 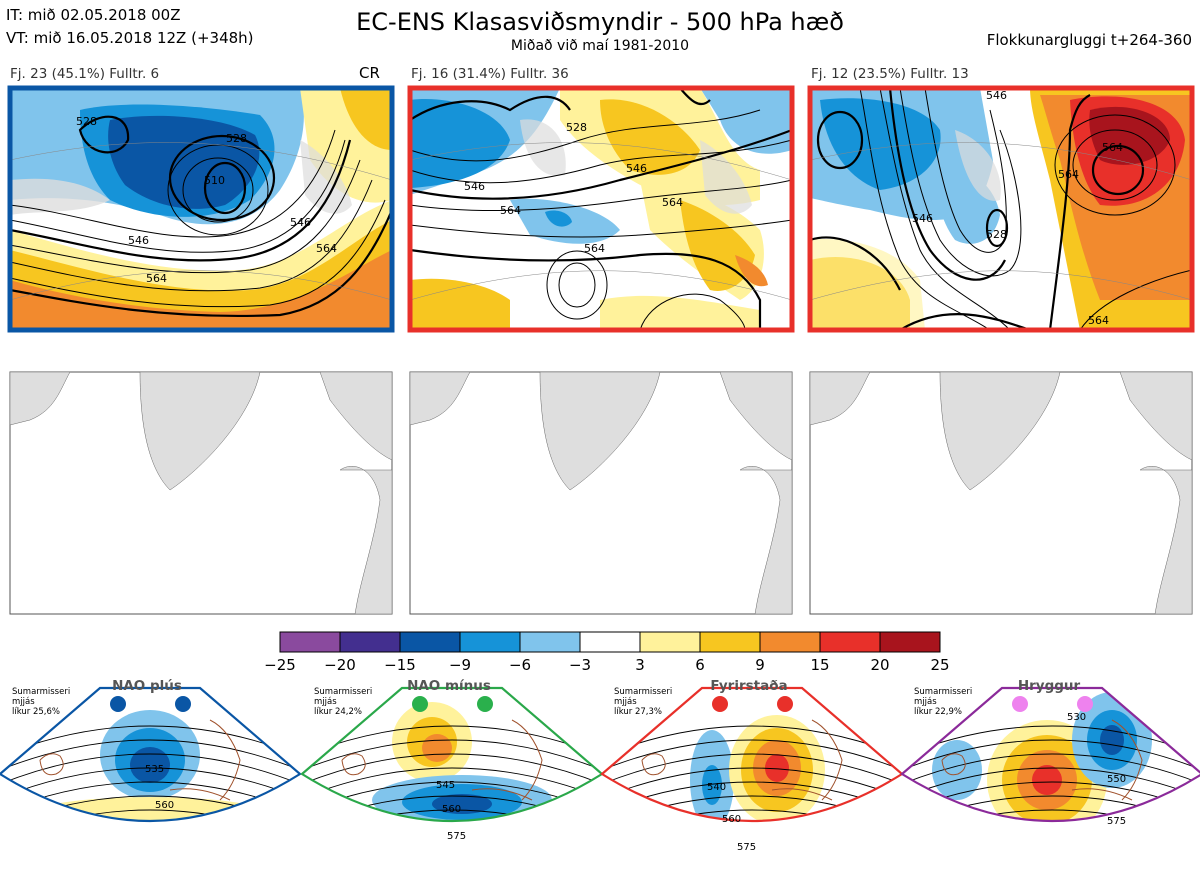 What do you see at coordinates (340, 665) in the screenshot?
I see `colorbar-tick-label: −20` at bounding box center [340, 665].